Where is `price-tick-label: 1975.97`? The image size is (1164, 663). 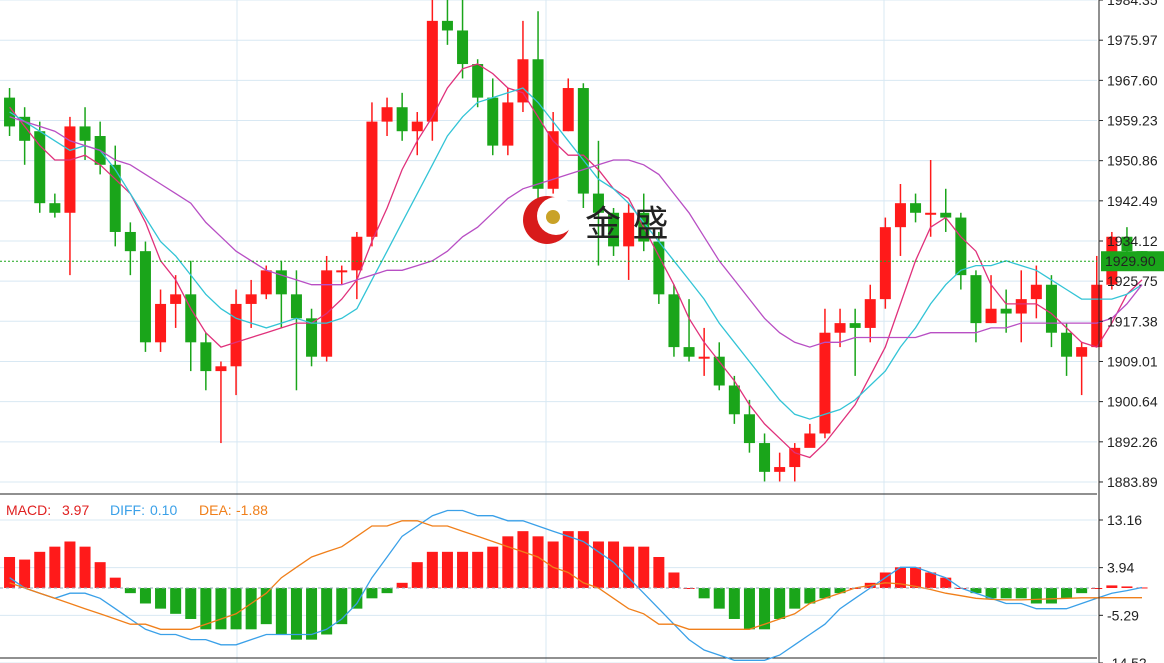
price-tick-label: 1975.97 is located at coordinates (1132, 40).